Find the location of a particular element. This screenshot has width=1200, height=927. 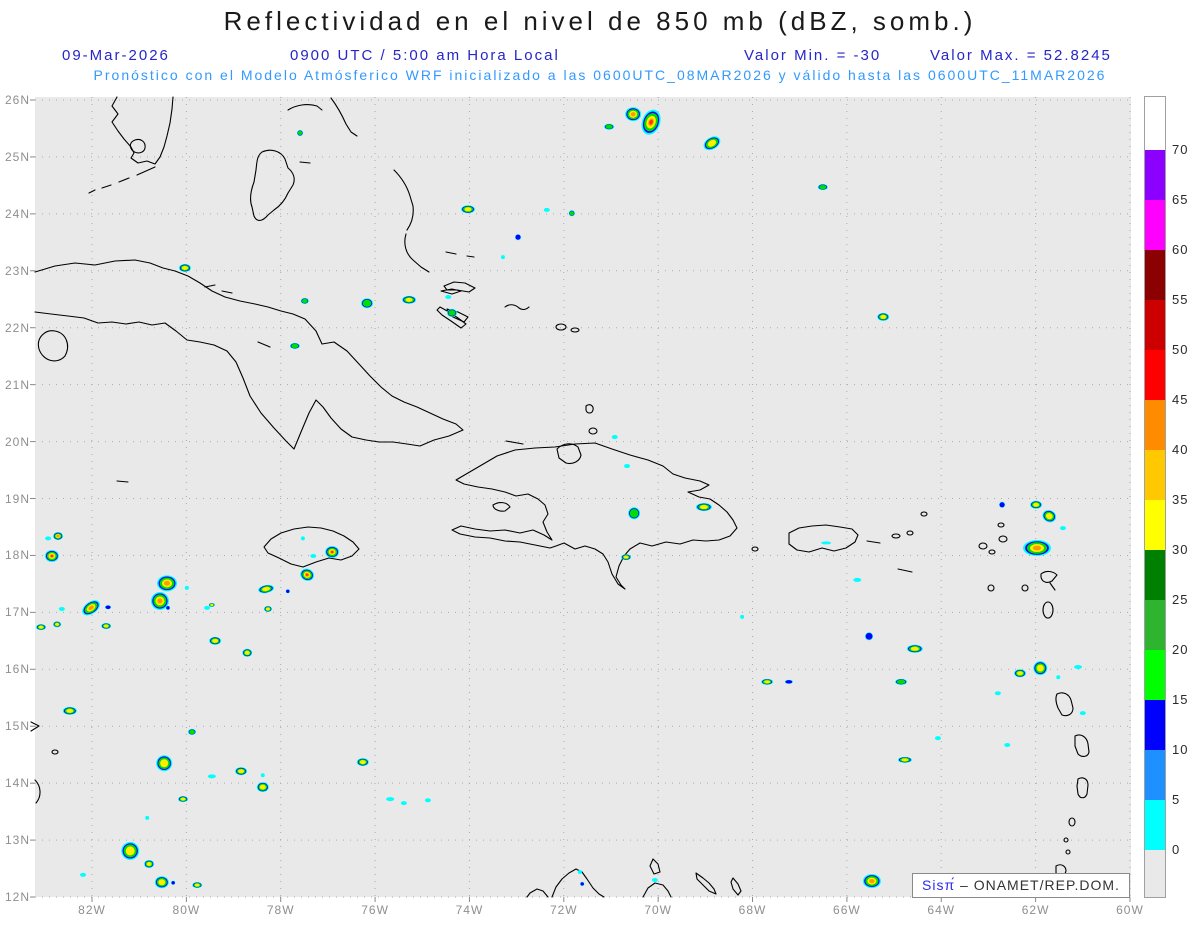

valid-date-label: 09-Mar-2026 is located at coordinates (116, 55).